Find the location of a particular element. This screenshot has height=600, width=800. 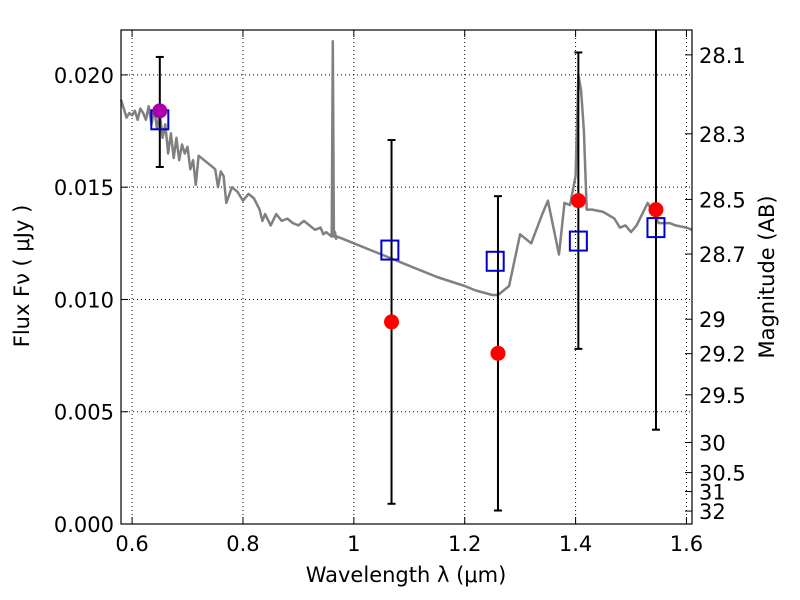

magnitude-tick-label: 28.3 is located at coordinates (722, 135).